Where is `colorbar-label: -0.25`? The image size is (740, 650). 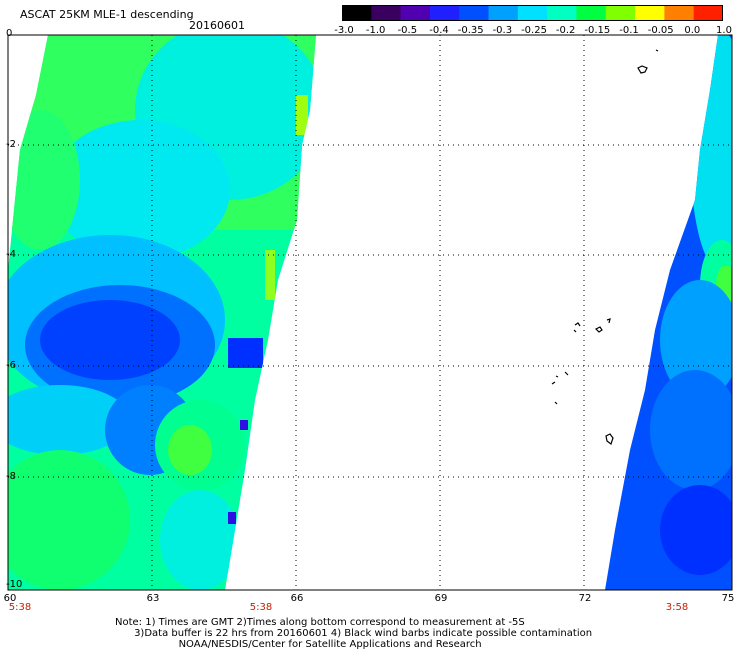
colorbar-label: -0.25 is located at coordinates (534, 30).